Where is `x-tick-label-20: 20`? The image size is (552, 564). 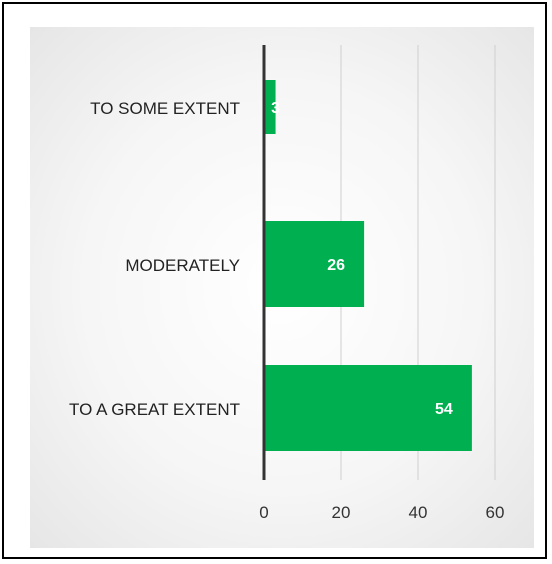 x-tick-label-20: 20 is located at coordinates (341, 512).